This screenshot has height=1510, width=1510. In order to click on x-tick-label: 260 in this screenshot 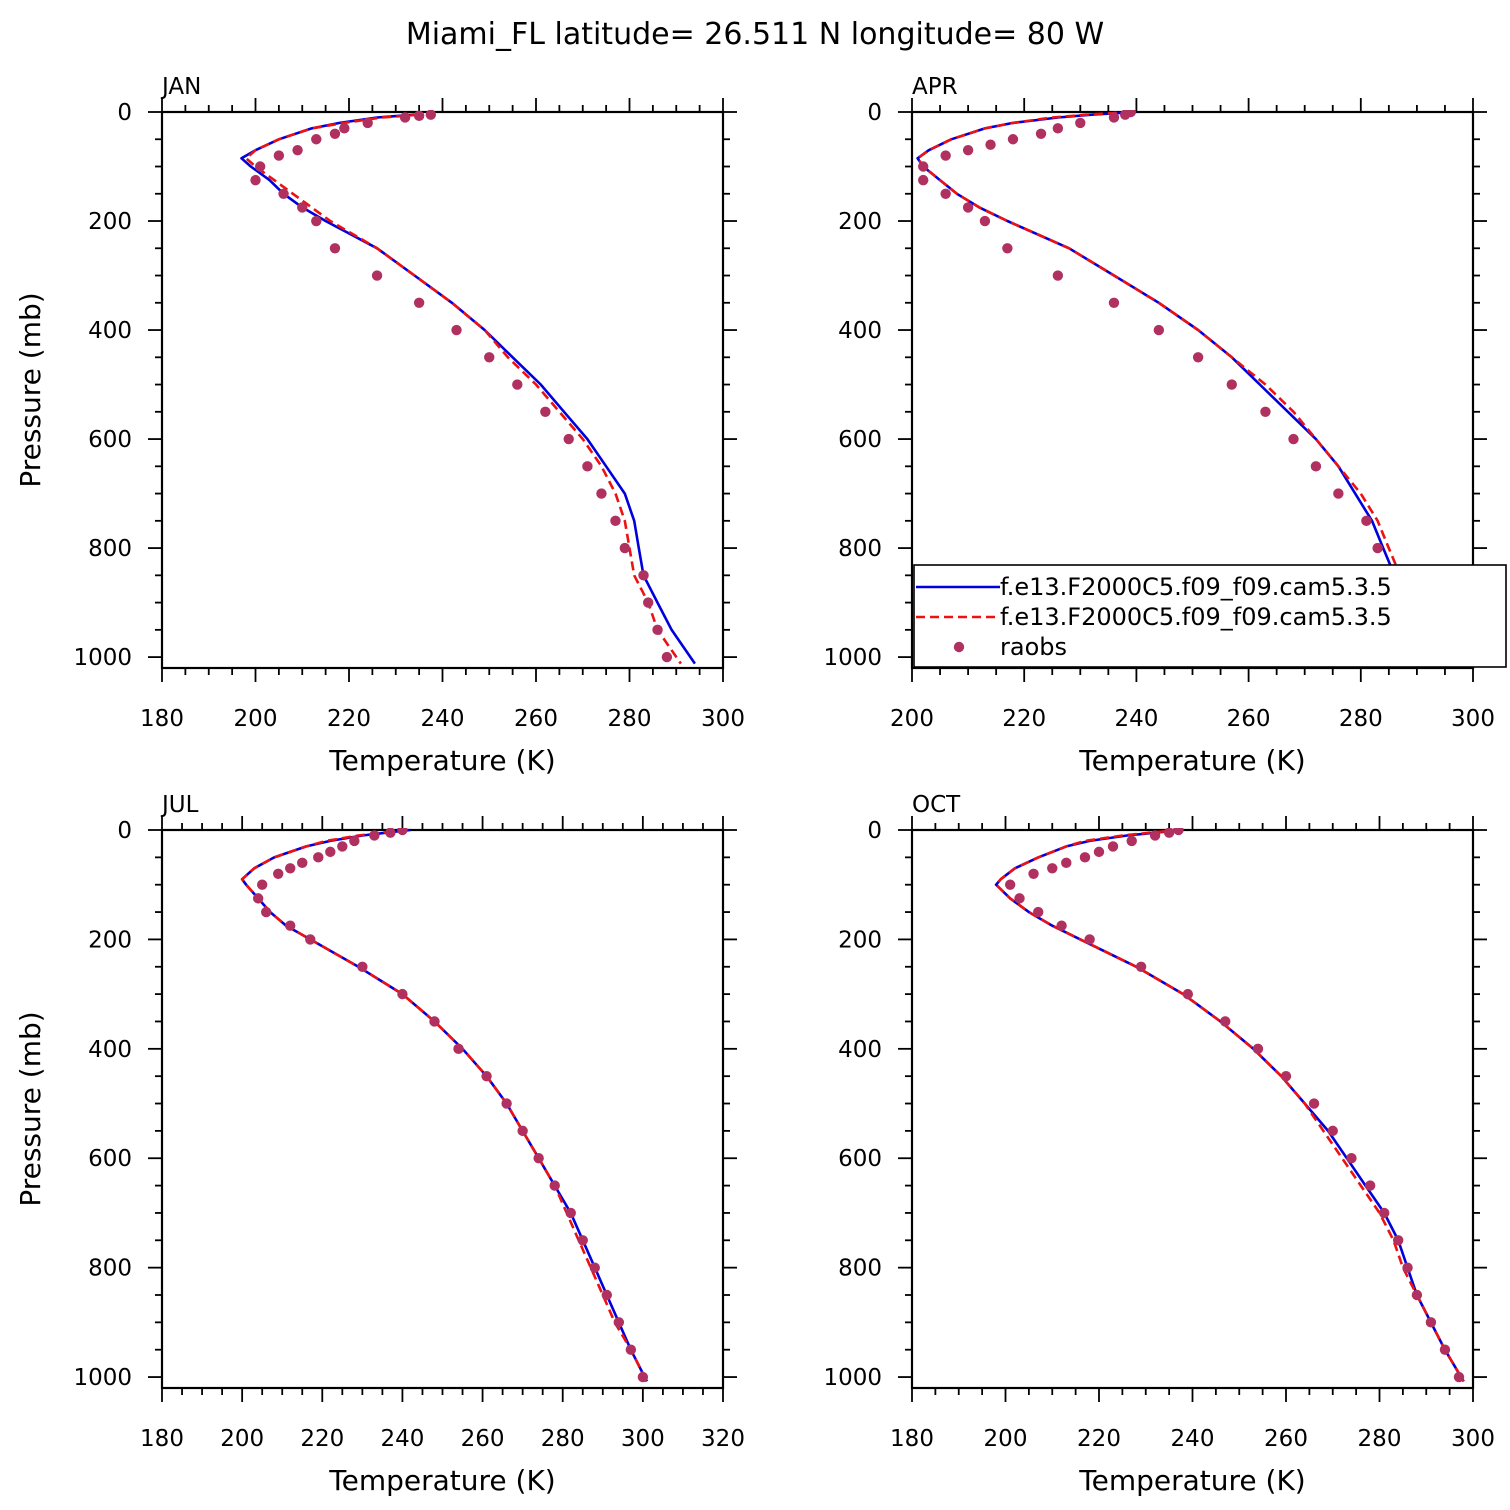, I will do `click(536, 719)`.